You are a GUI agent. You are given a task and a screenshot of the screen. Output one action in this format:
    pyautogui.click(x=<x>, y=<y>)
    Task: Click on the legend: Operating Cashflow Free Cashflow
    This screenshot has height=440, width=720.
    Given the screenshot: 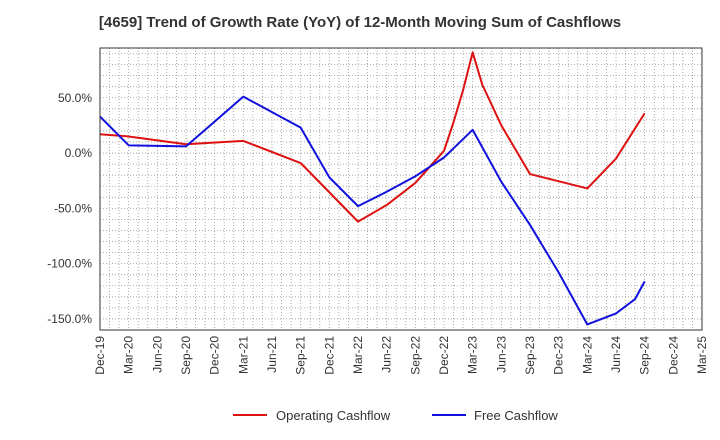 What is the action you would take?
    pyautogui.click(x=395, y=415)
    